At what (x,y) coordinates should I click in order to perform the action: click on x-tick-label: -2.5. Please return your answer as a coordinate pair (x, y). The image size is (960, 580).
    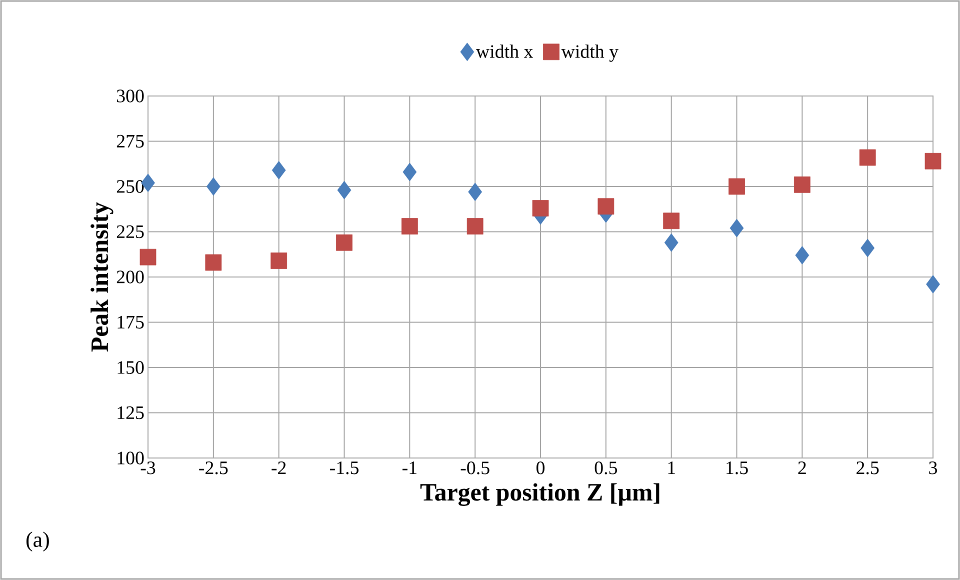
    Looking at the image, I should click on (213, 468).